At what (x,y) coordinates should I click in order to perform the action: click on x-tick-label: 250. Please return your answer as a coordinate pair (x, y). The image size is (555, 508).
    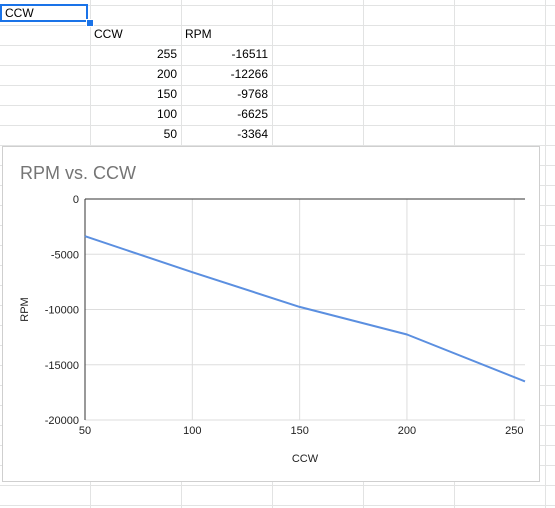
    Looking at the image, I should click on (514, 431).